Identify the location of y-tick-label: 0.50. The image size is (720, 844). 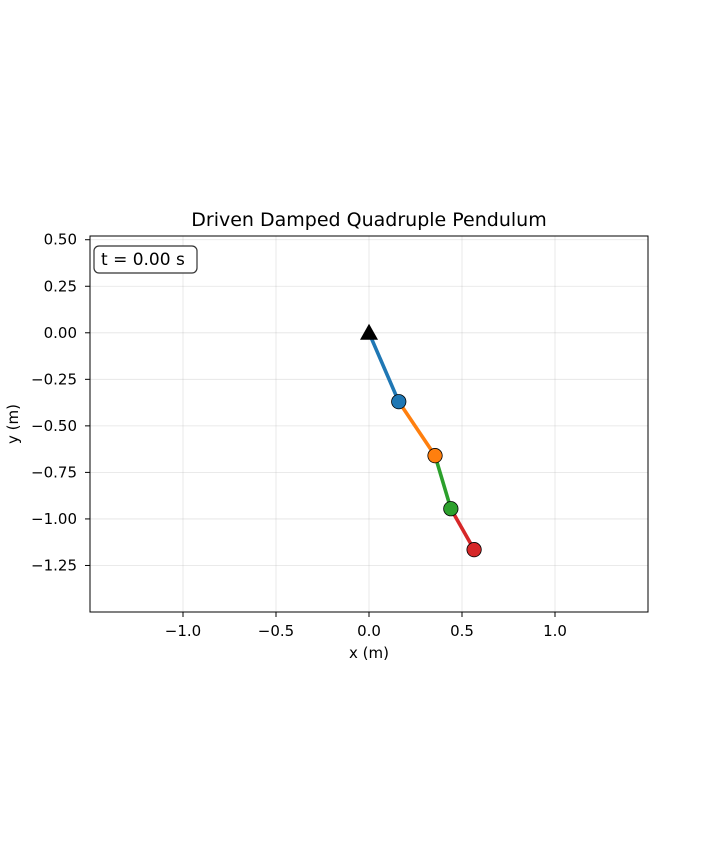
(60, 240).